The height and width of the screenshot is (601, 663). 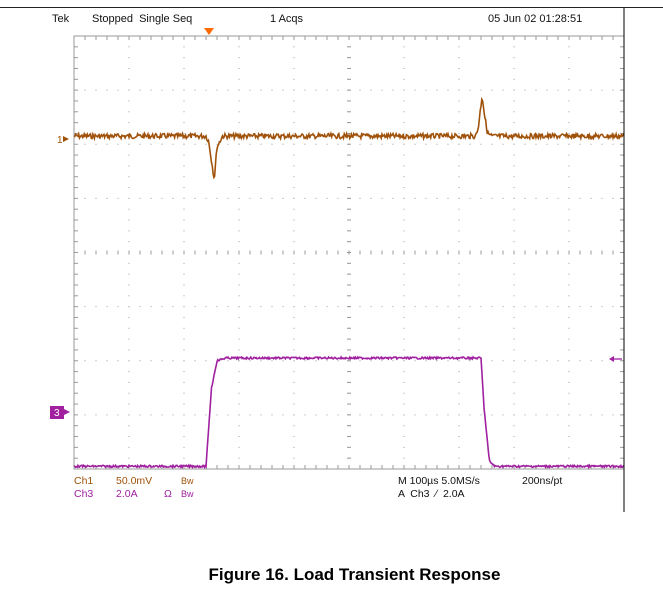 I want to click on acquisition-status: Stopped Single Seq, so click(x=142, y=19).